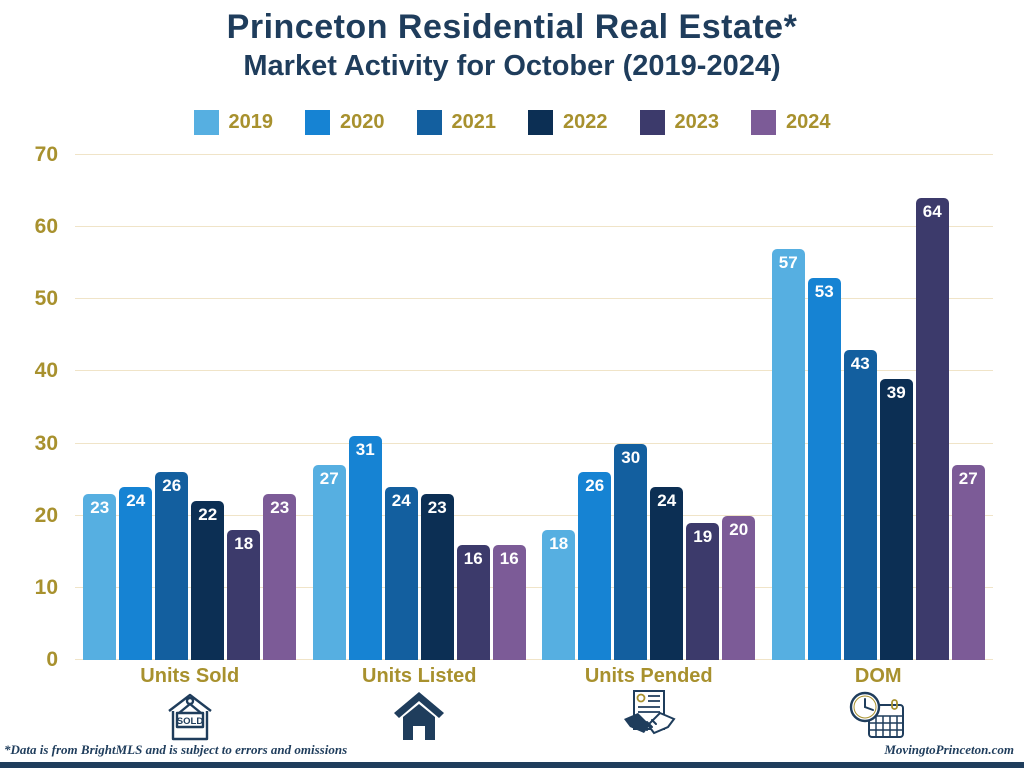  I want to click on y-tick-label: 40, so click(46, 371).